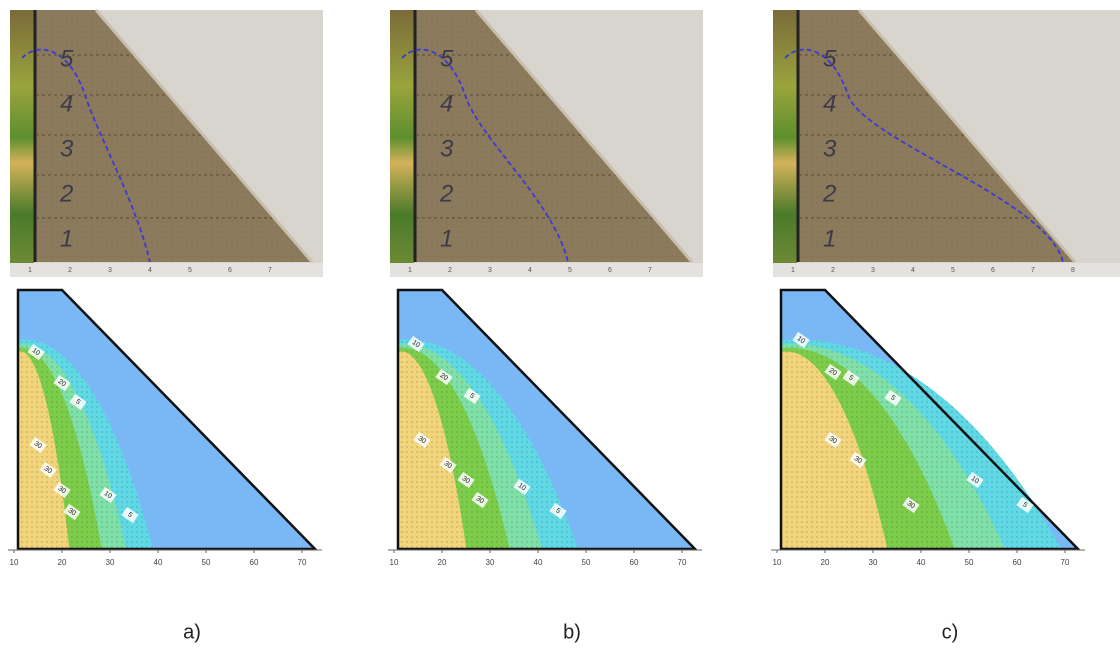 This screenshot has height=649, width=1120. I want to click on ruler-label: 8, so click(1073, 270).